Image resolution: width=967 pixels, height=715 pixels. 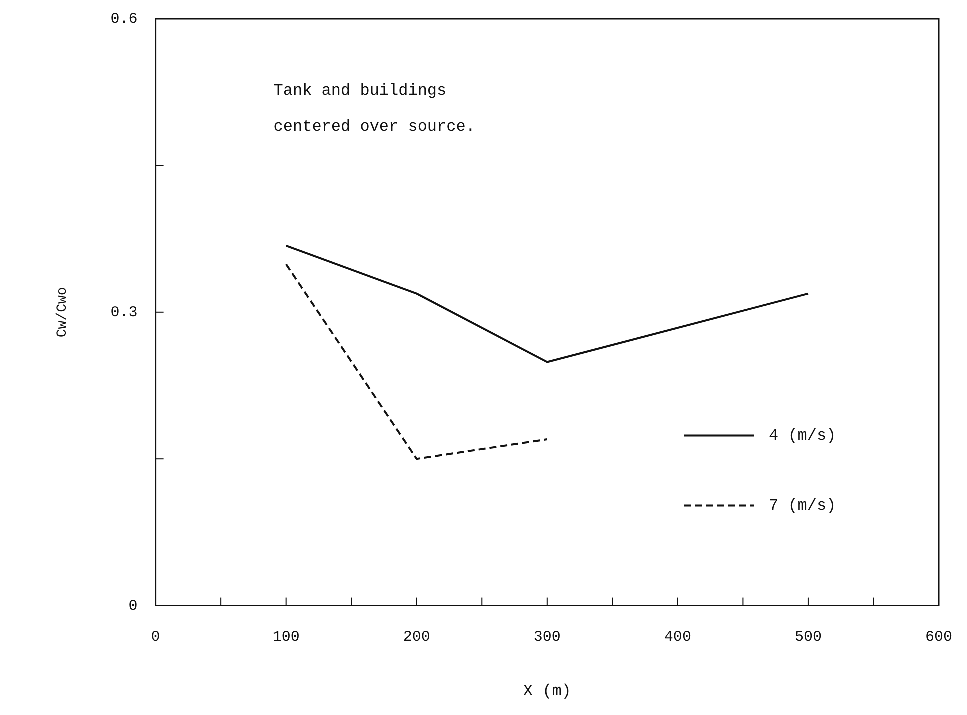 What do you see at coordinates (416, 637) in the screenshot?
I see `x-tick-label: 200` at bounding box center [416, 637].